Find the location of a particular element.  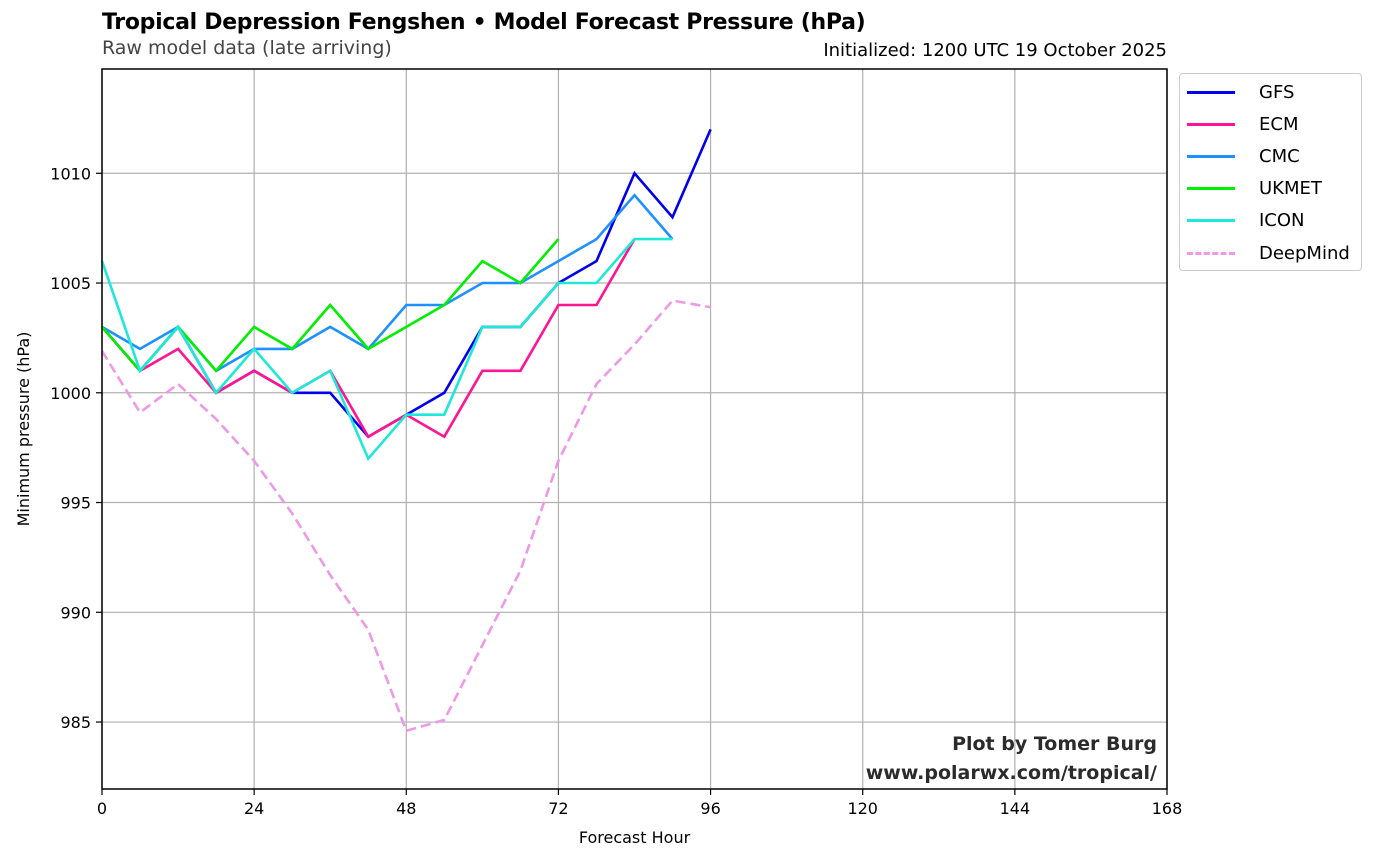

chart-subtitle: Raw model data (late arriving) is located at coordinates (247, 48).